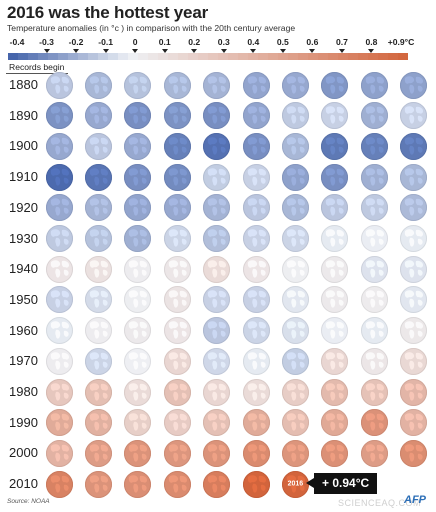 The image size is (436, 512). What do you see at coordinates (98, 146) in the screenshot?
I see `globe-1901` at bounding box center [98, 146].